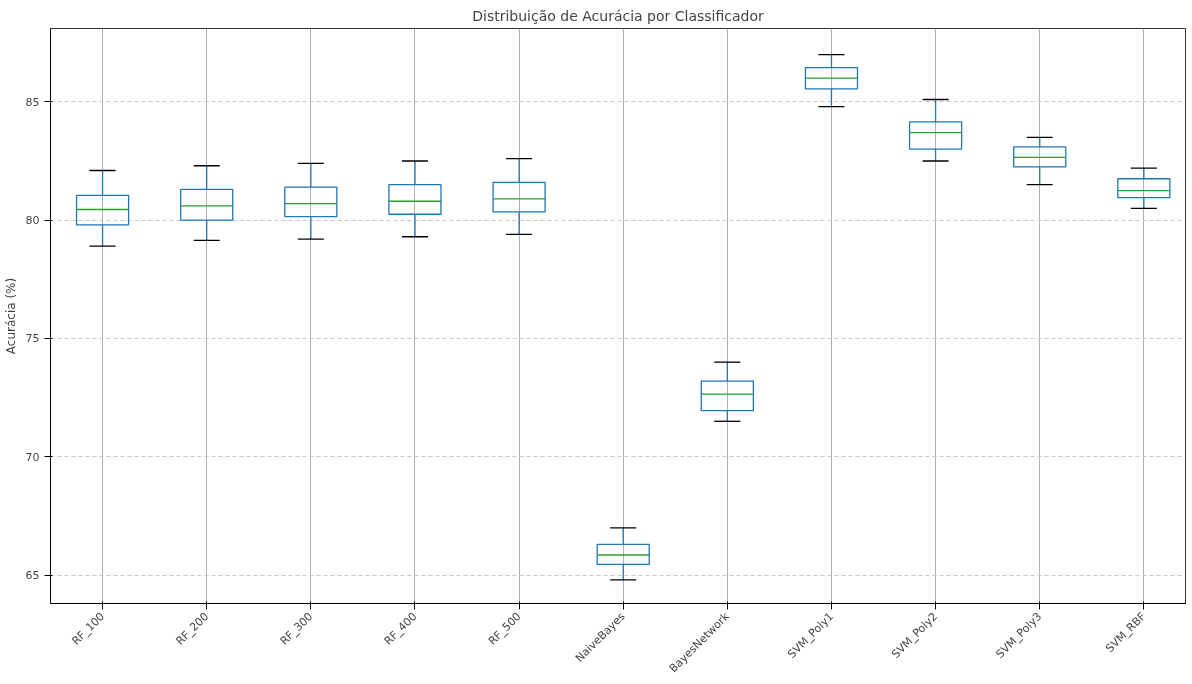  Describe the element at coordinates (32, 339) in the screenshot. I see `y-tick-label: 75` at that location.